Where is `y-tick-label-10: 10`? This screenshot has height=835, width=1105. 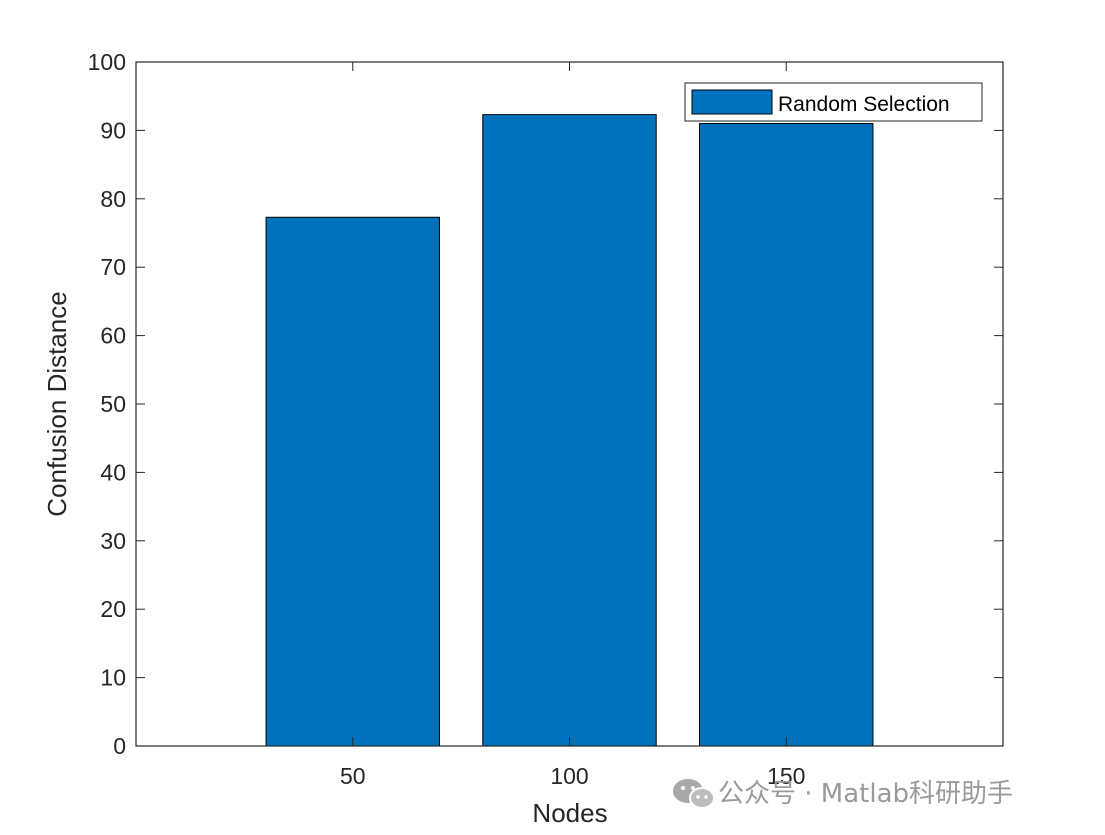
y-tick-label-10: 10 is located at coordinates (113, 678).